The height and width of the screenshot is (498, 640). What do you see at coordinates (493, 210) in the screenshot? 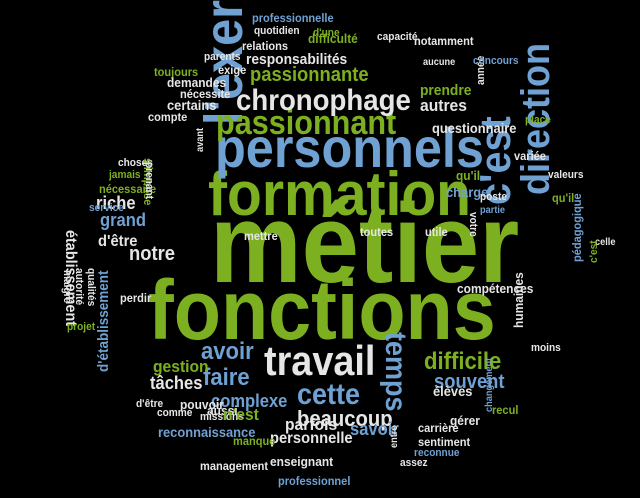
I see `word-85: partie` at bounding box center [493, 210].